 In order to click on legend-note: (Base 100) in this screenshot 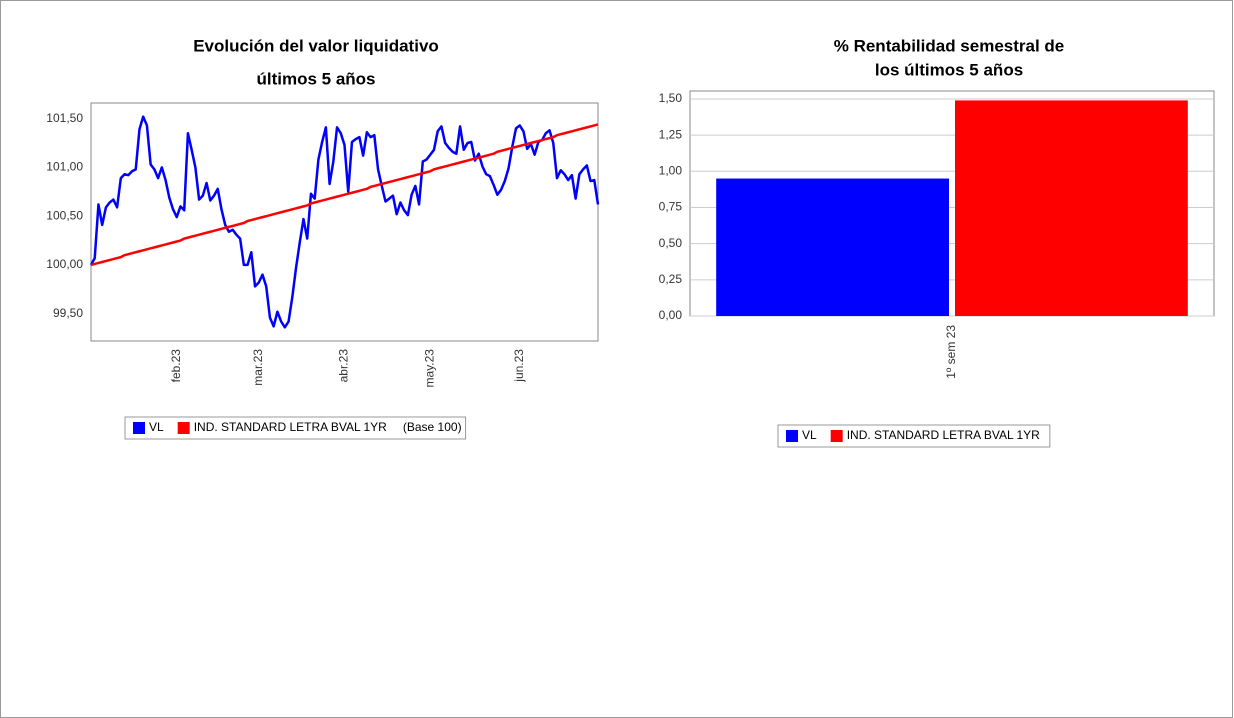, I will do `click(432, 427)`.